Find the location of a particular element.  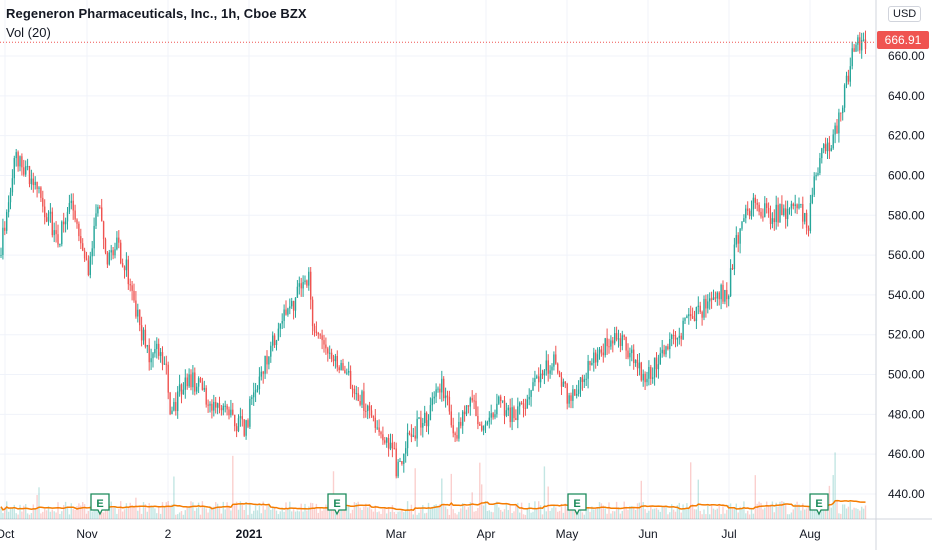

earnings-marker-label: E is located at coordinates (818, 504).